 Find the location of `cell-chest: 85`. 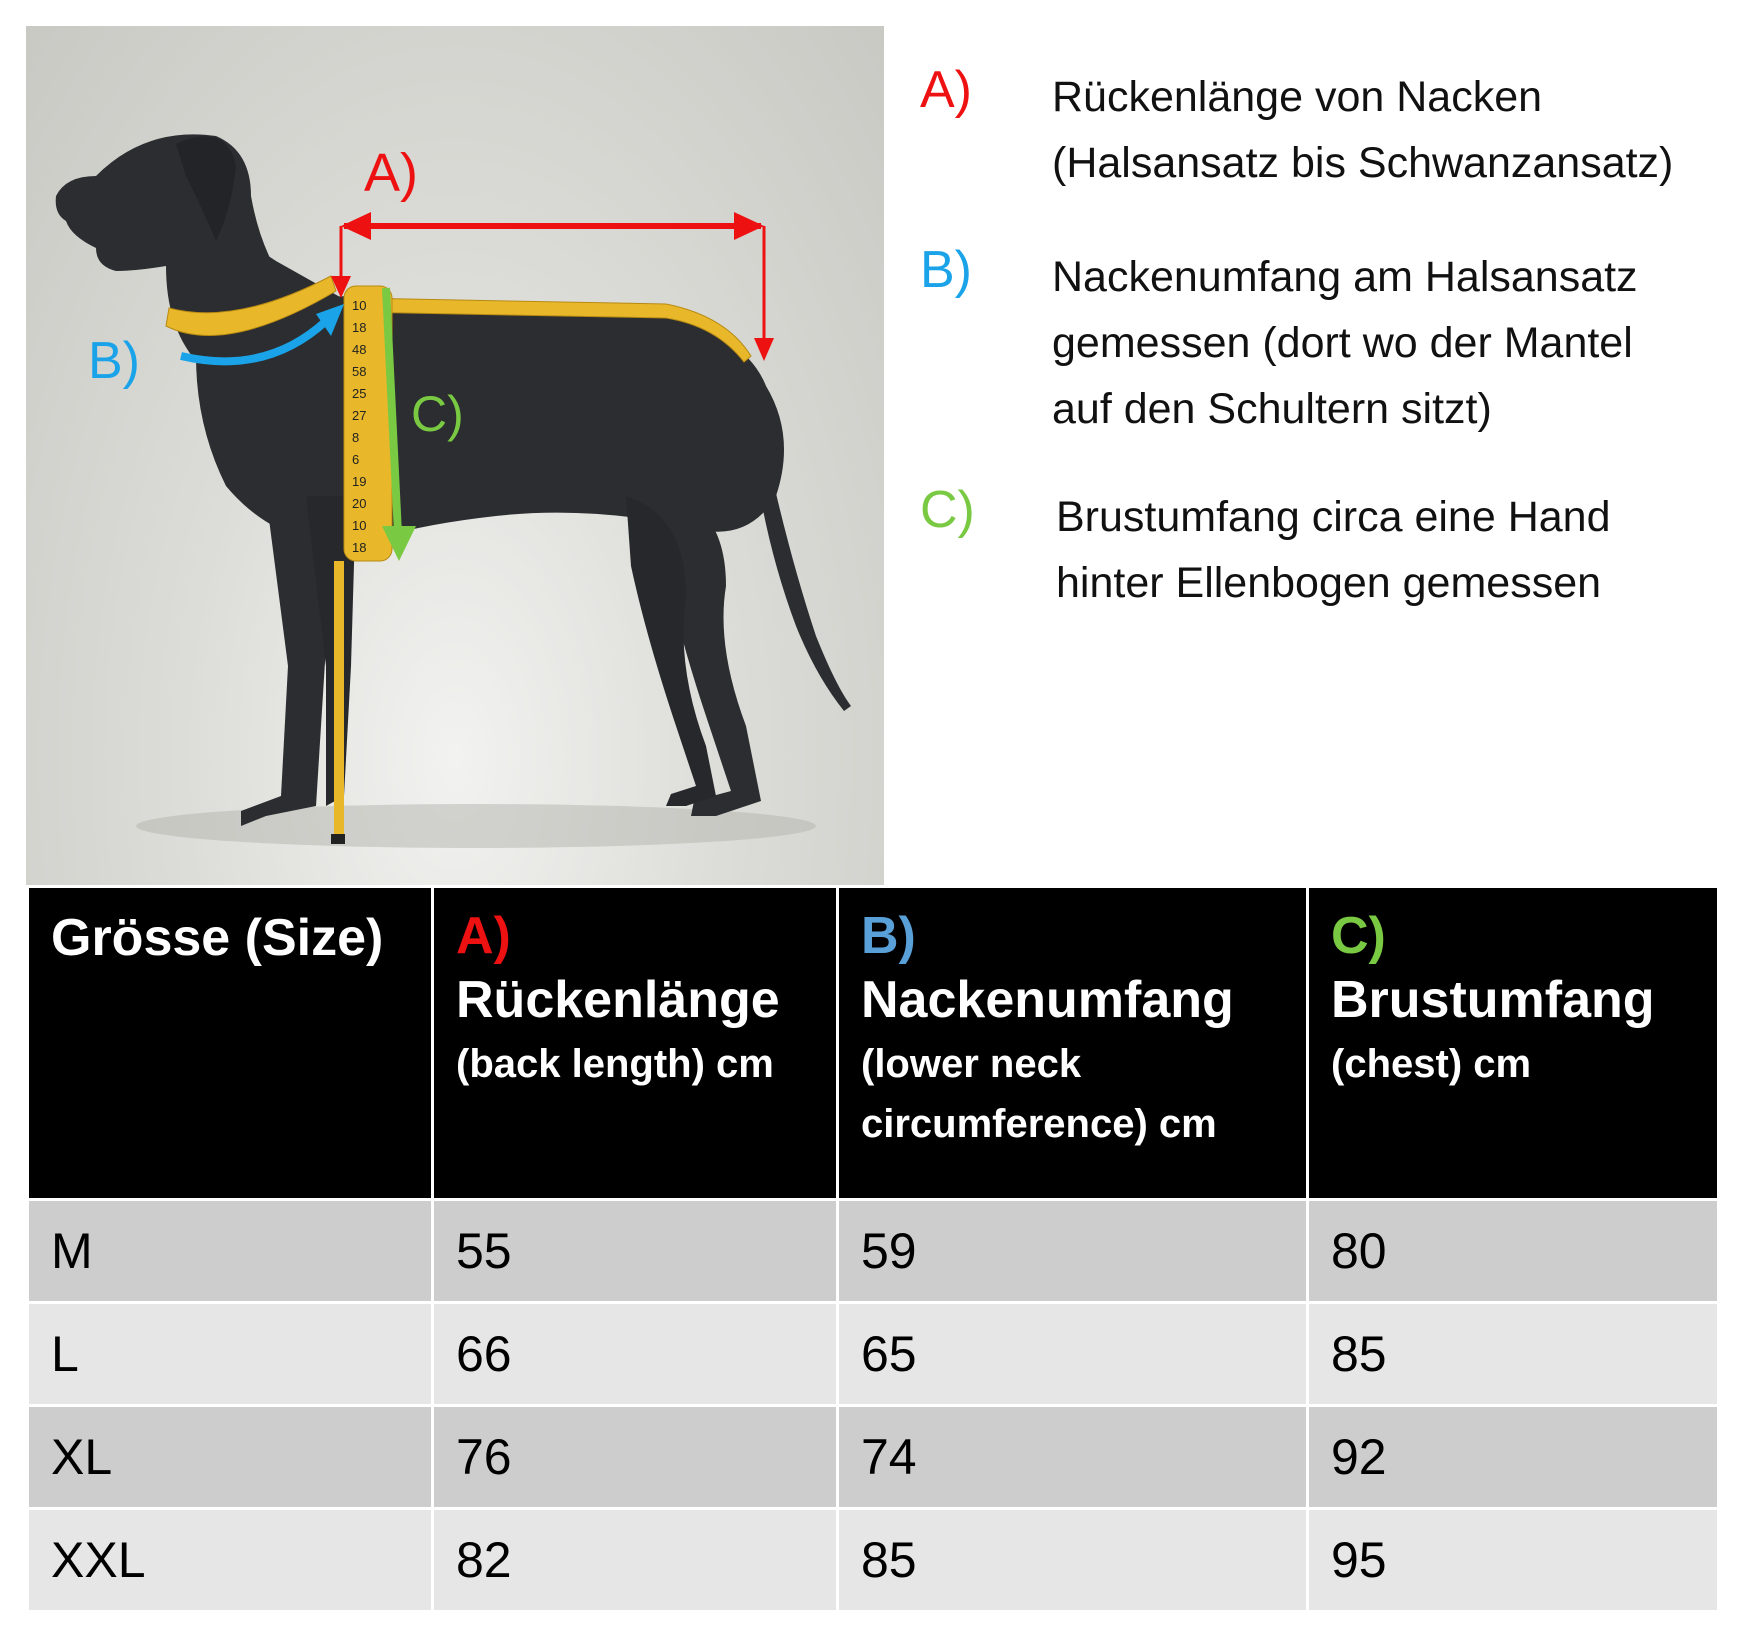

cell-chest: 85 is located at coordinates (1513, 1354).